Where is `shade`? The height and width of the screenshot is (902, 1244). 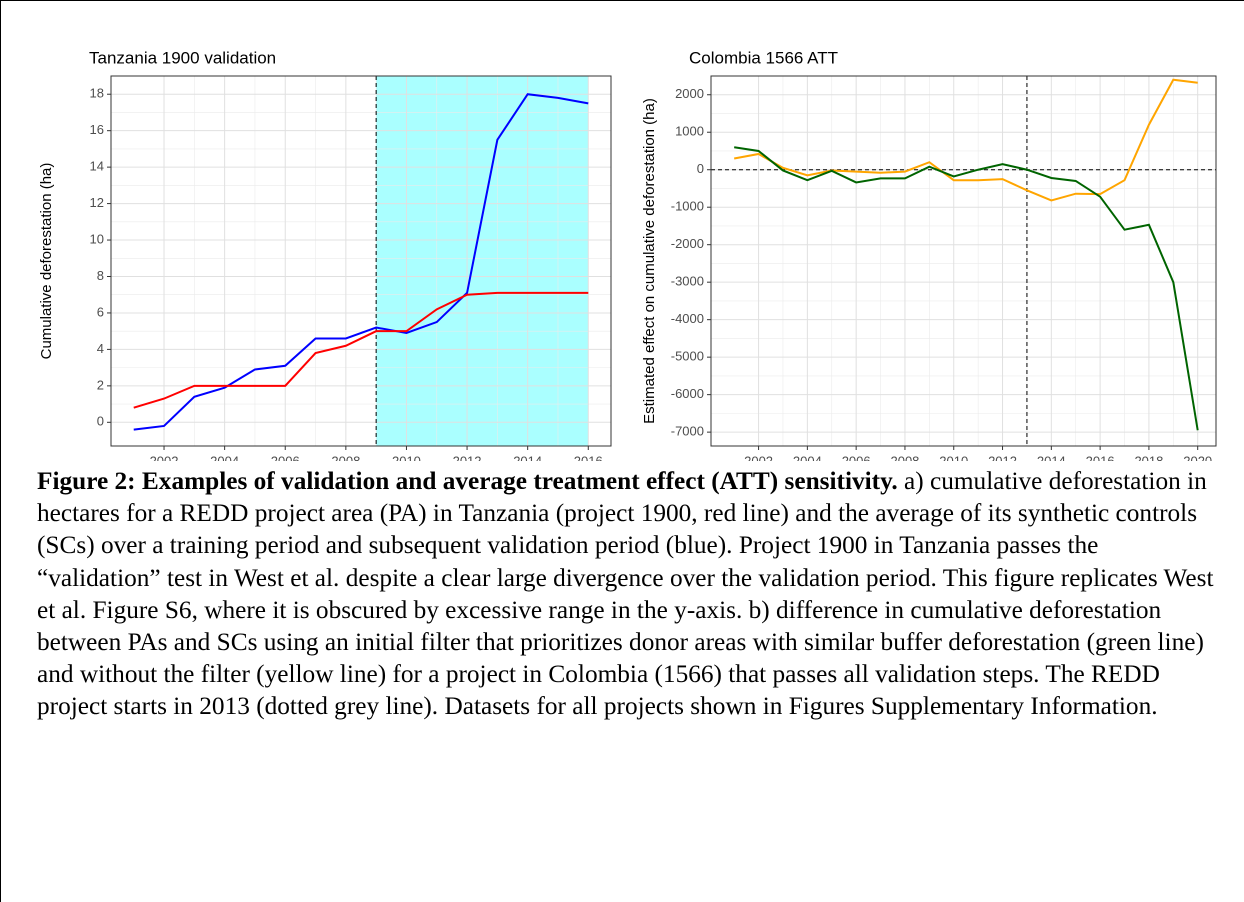 shade is located at coordinates (482, 261).